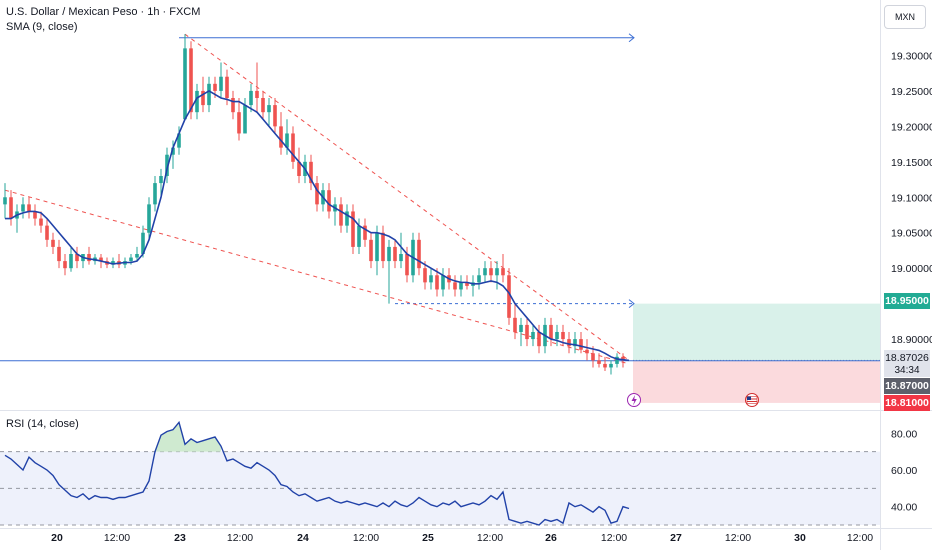  I want to click on rsi-tick-label: 40.00, so click(904, 508).